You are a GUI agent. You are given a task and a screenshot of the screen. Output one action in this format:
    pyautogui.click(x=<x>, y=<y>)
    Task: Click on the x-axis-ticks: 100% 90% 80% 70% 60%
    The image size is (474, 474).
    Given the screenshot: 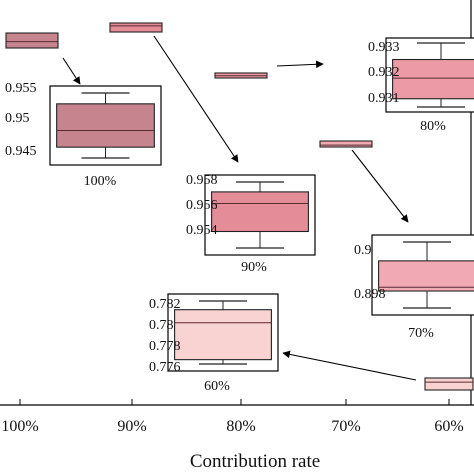 What is the action you would take?
    pyautogui.click(x=232, y=417)
    